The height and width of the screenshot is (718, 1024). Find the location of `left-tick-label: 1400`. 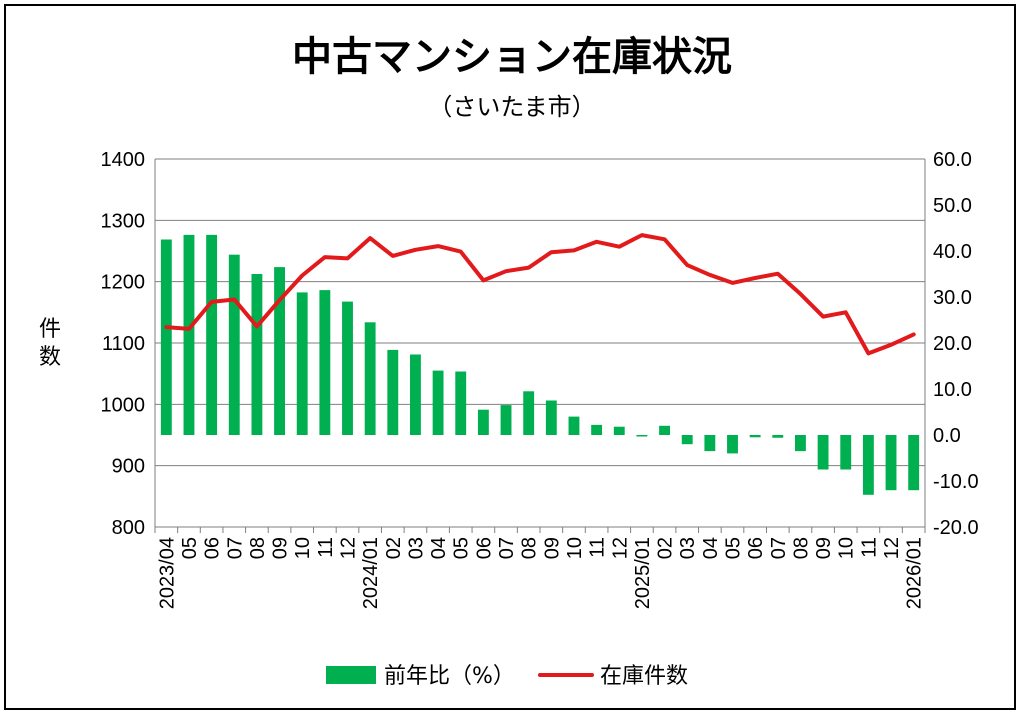

left-tick-label: 1400 is located at coordinates (123, 160).